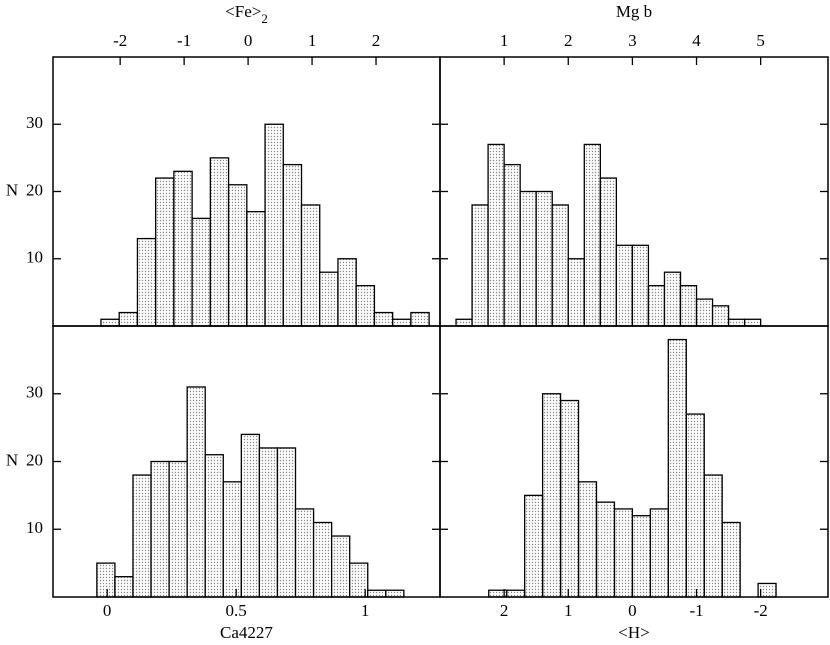 This screenshot has height=645, width=830. I want to click on x-axis-label-text: Ca4227, so click(246, 632).